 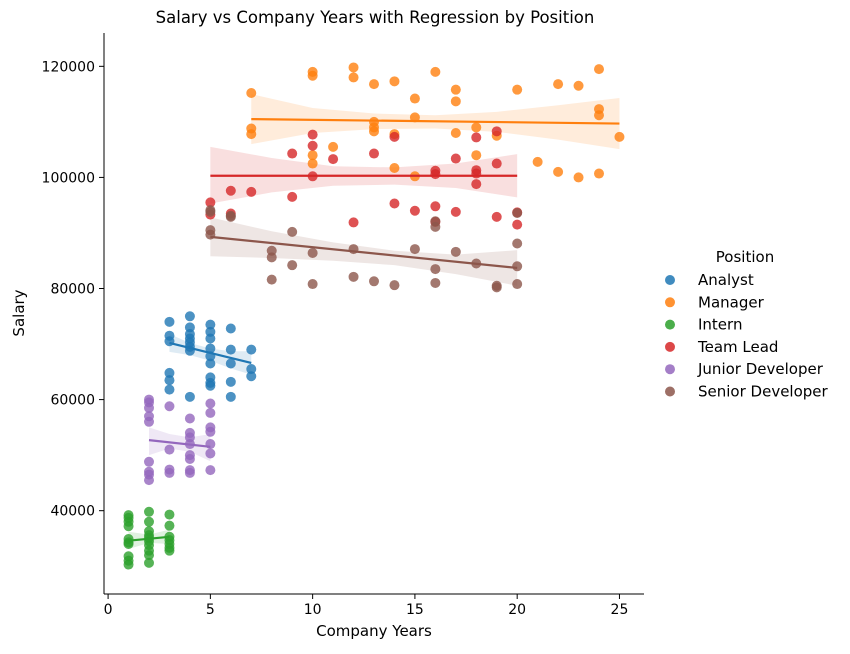 I want to click on legend-title: Position, so click(x=745, y=257).